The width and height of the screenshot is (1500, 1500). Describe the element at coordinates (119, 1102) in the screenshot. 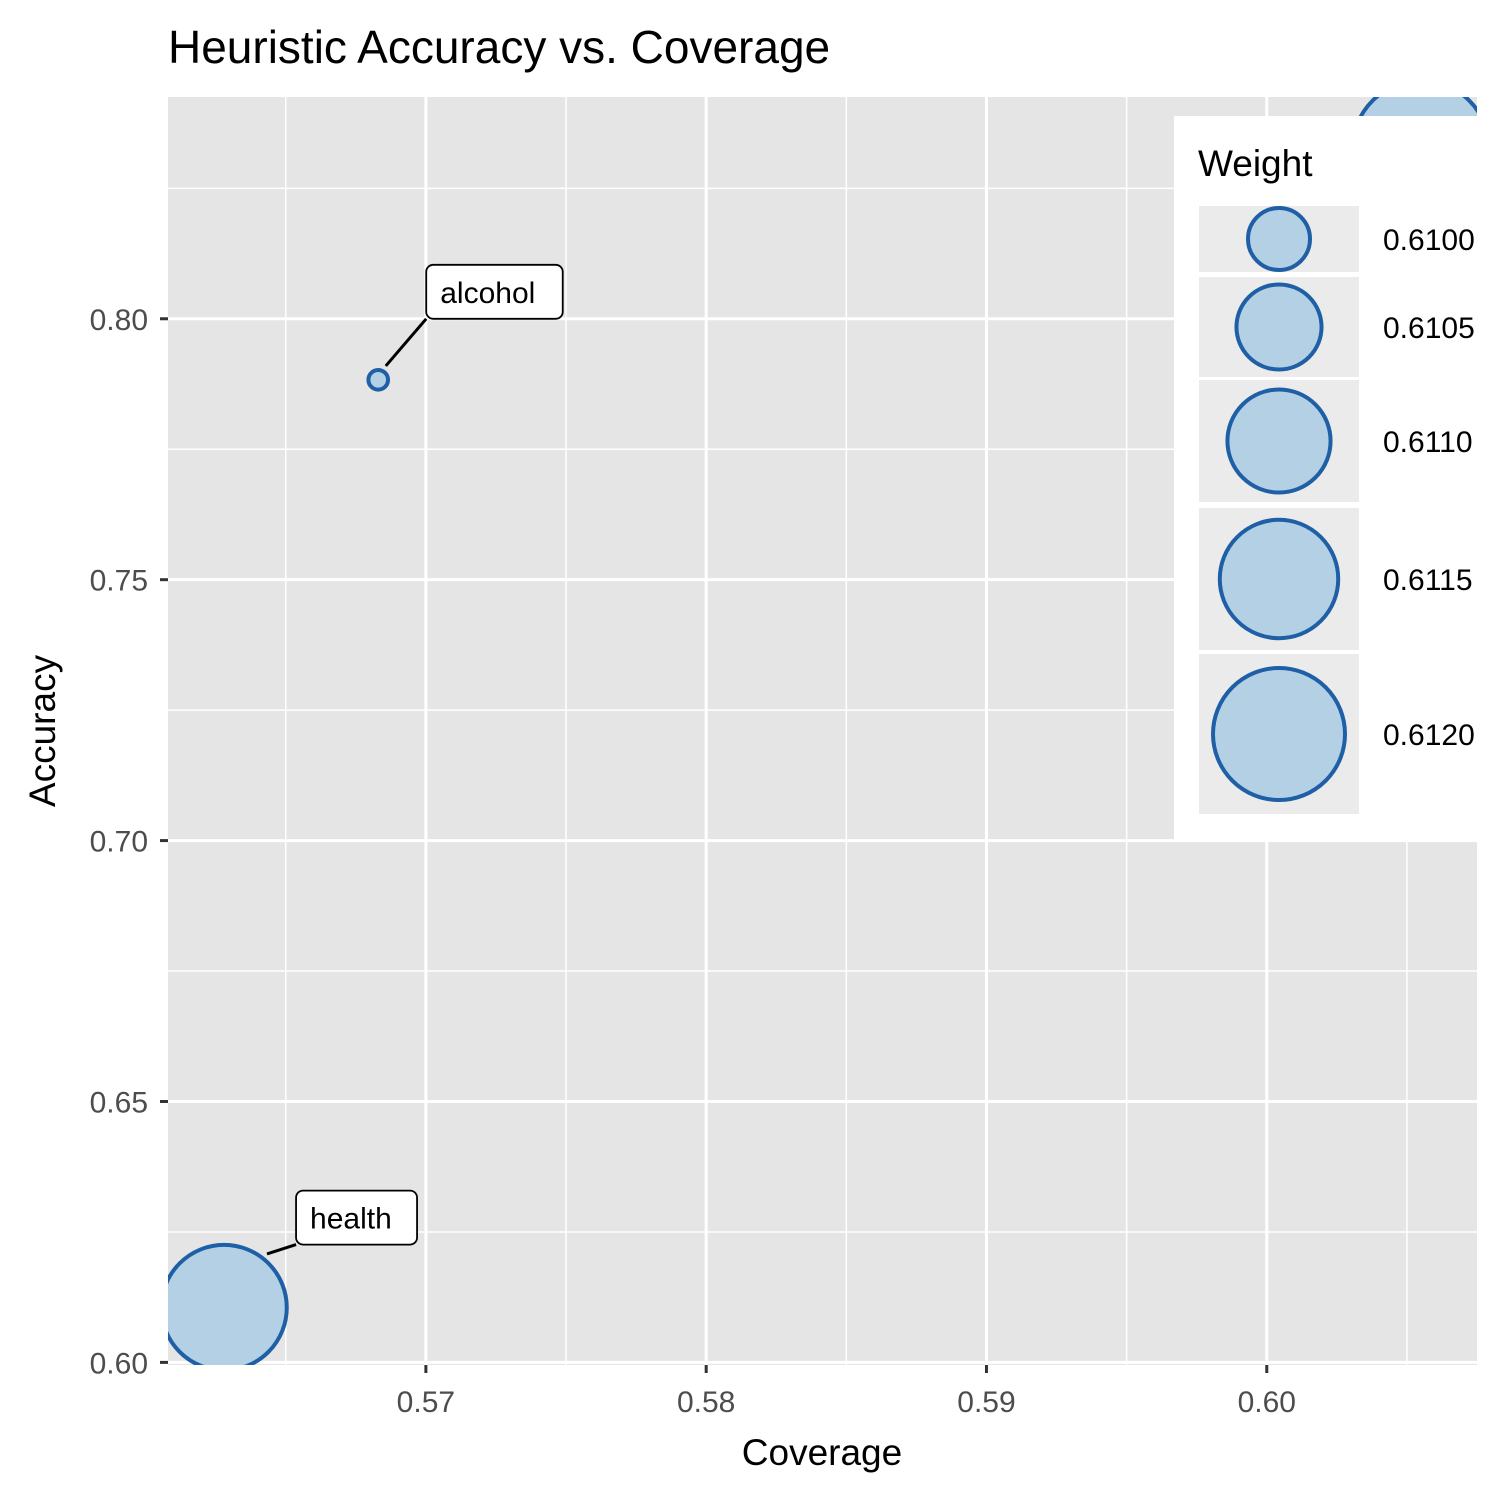

I see `y-tick-label: 0.65` at that location.